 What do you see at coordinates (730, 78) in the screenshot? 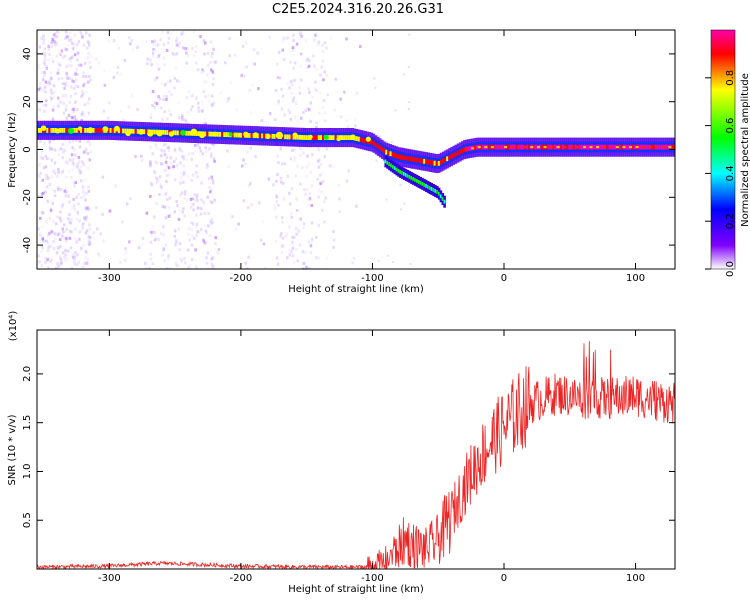
I see `colorbar-tick-label: 0.8` at bounding box center [730, 78].